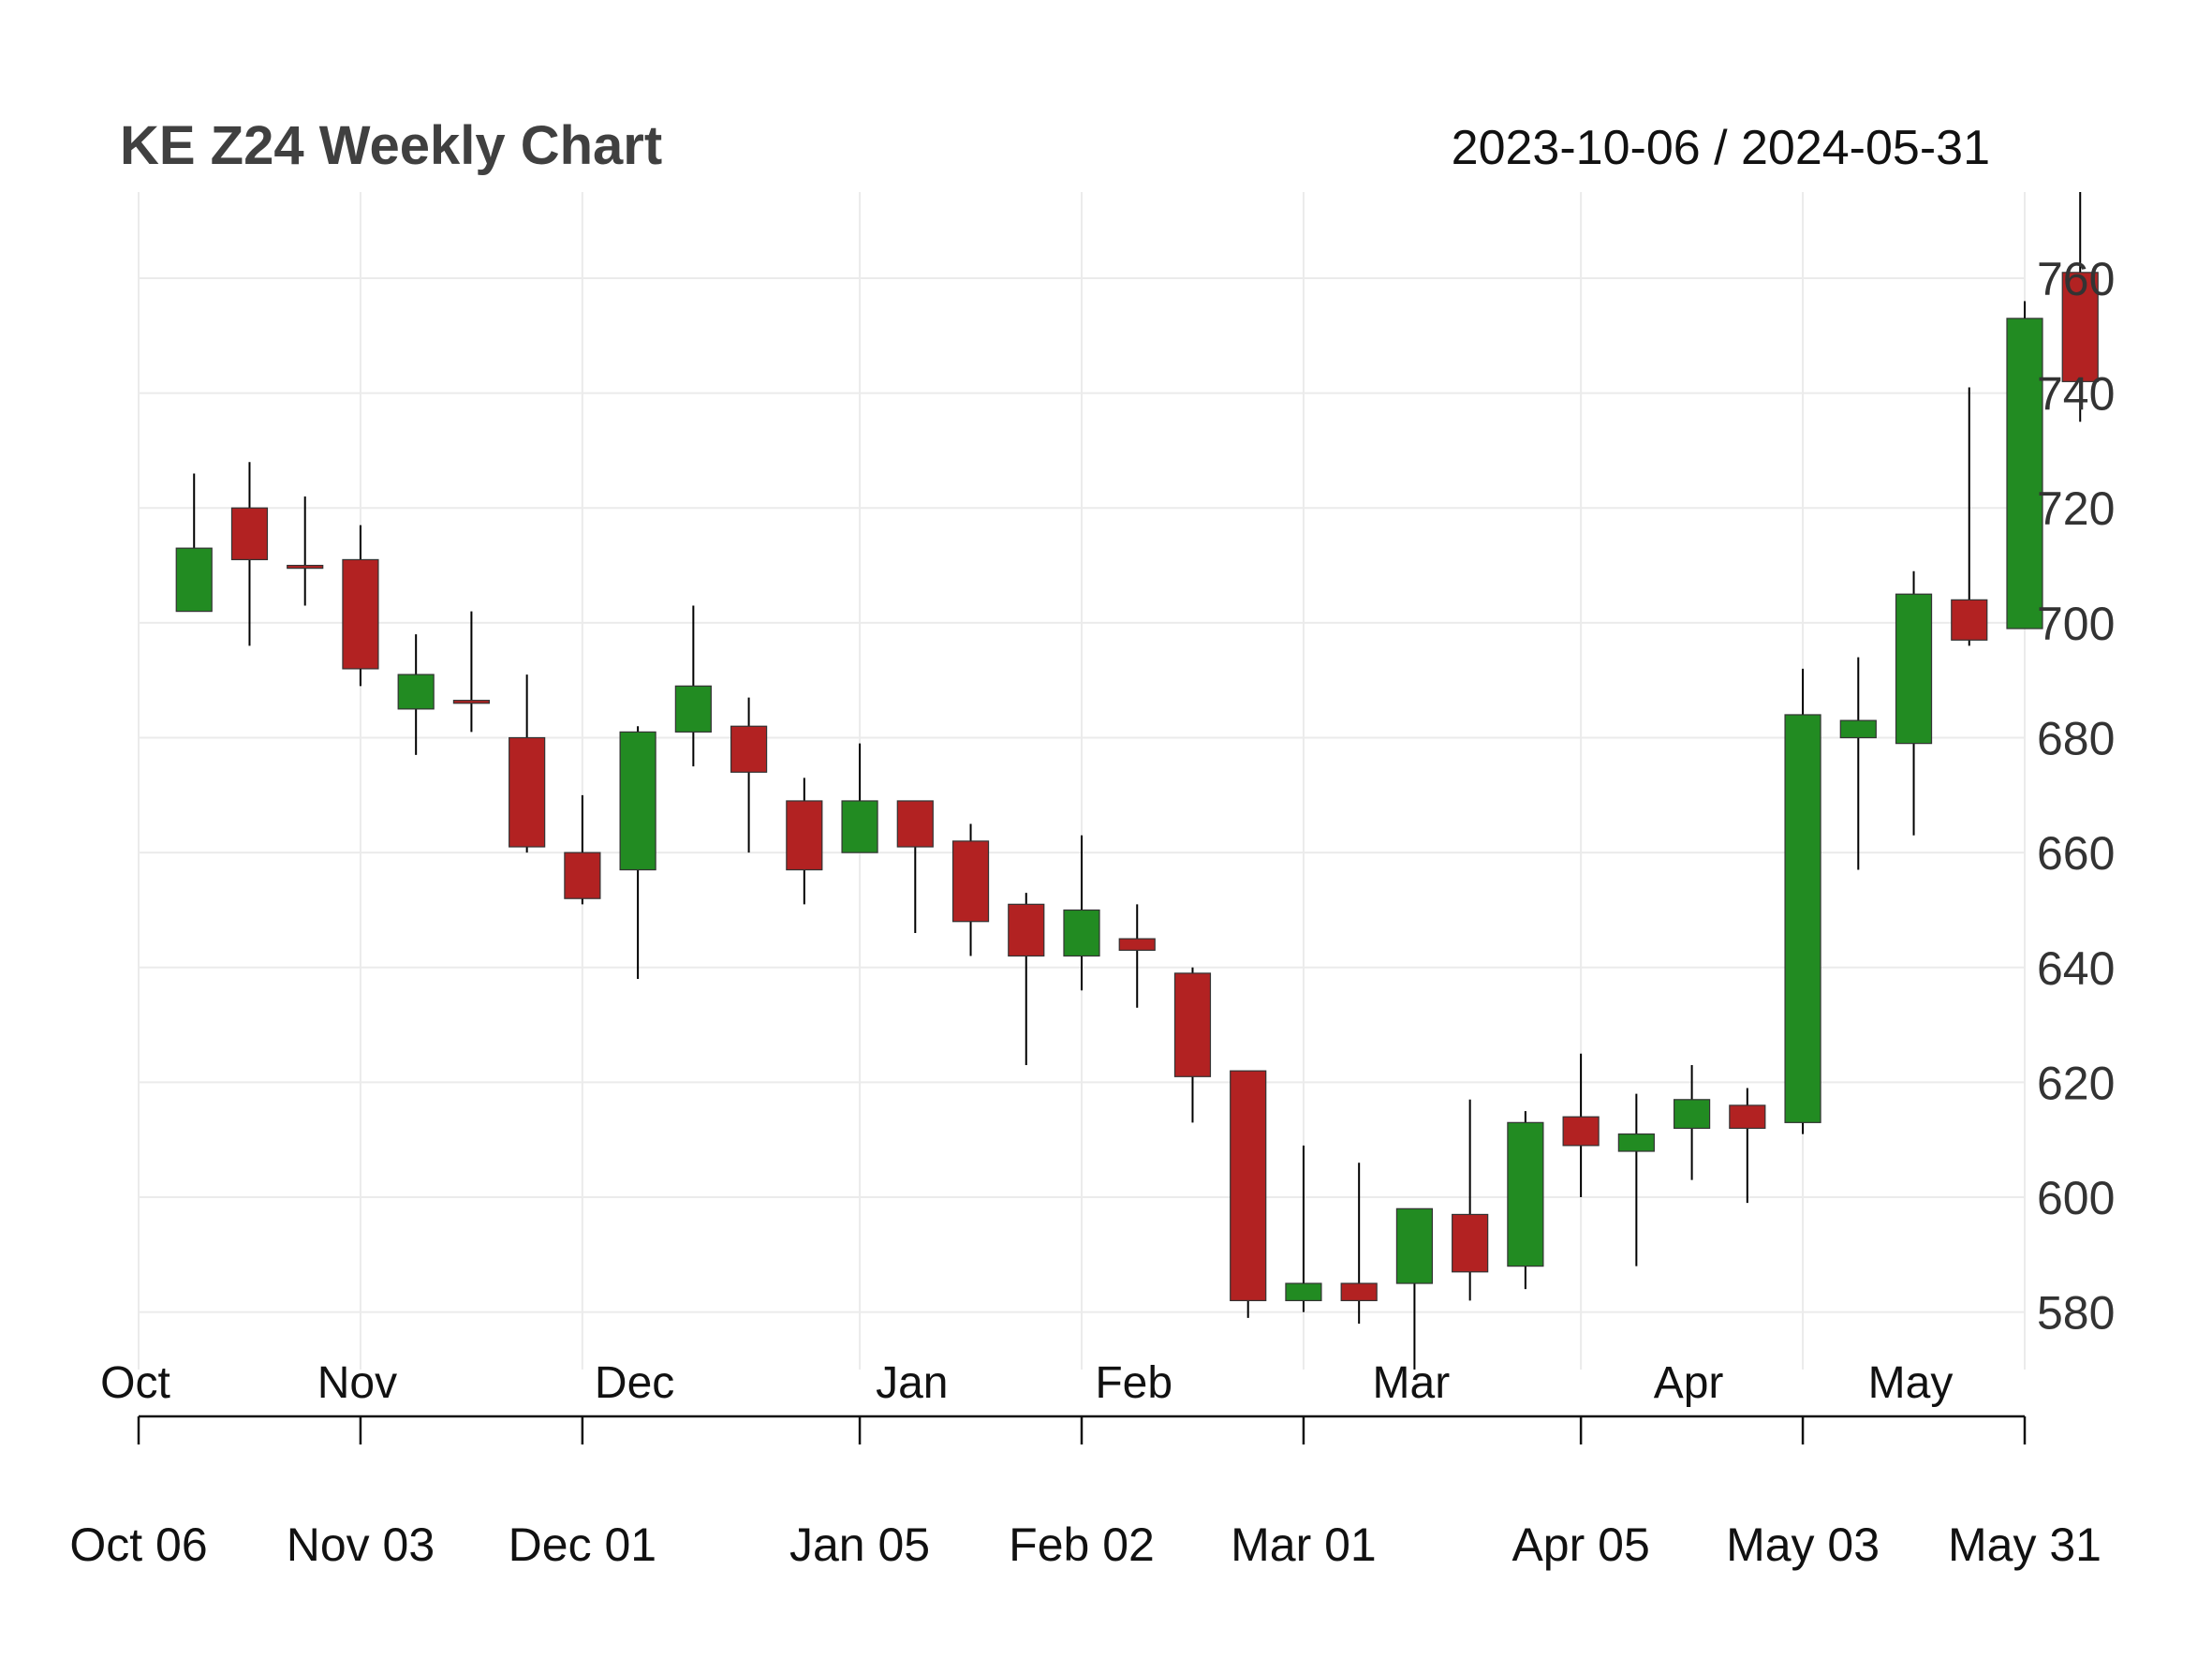  Describe the element at coordinates (2076, 509) in the screenshot. I see `y-tick-label: 720` at that location.